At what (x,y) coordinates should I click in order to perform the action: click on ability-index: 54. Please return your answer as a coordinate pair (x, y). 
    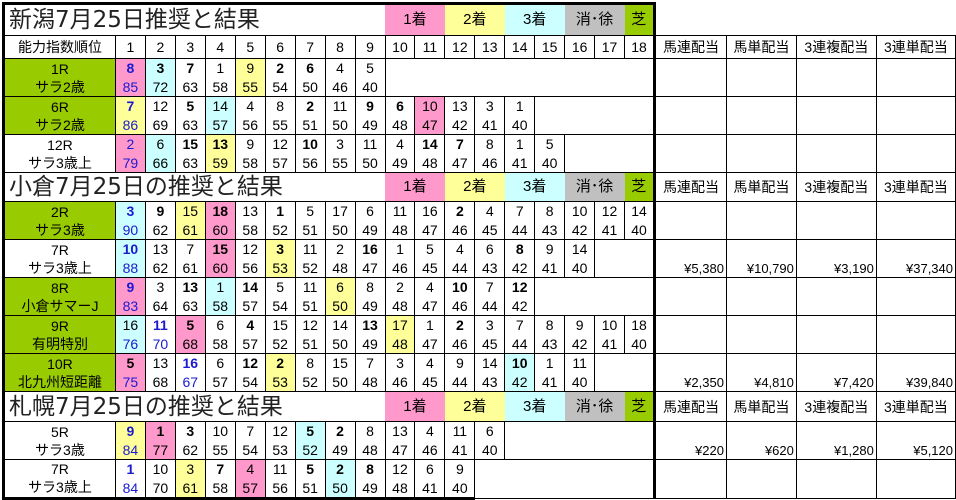
    Looking at the image, I should click on (250, 382).